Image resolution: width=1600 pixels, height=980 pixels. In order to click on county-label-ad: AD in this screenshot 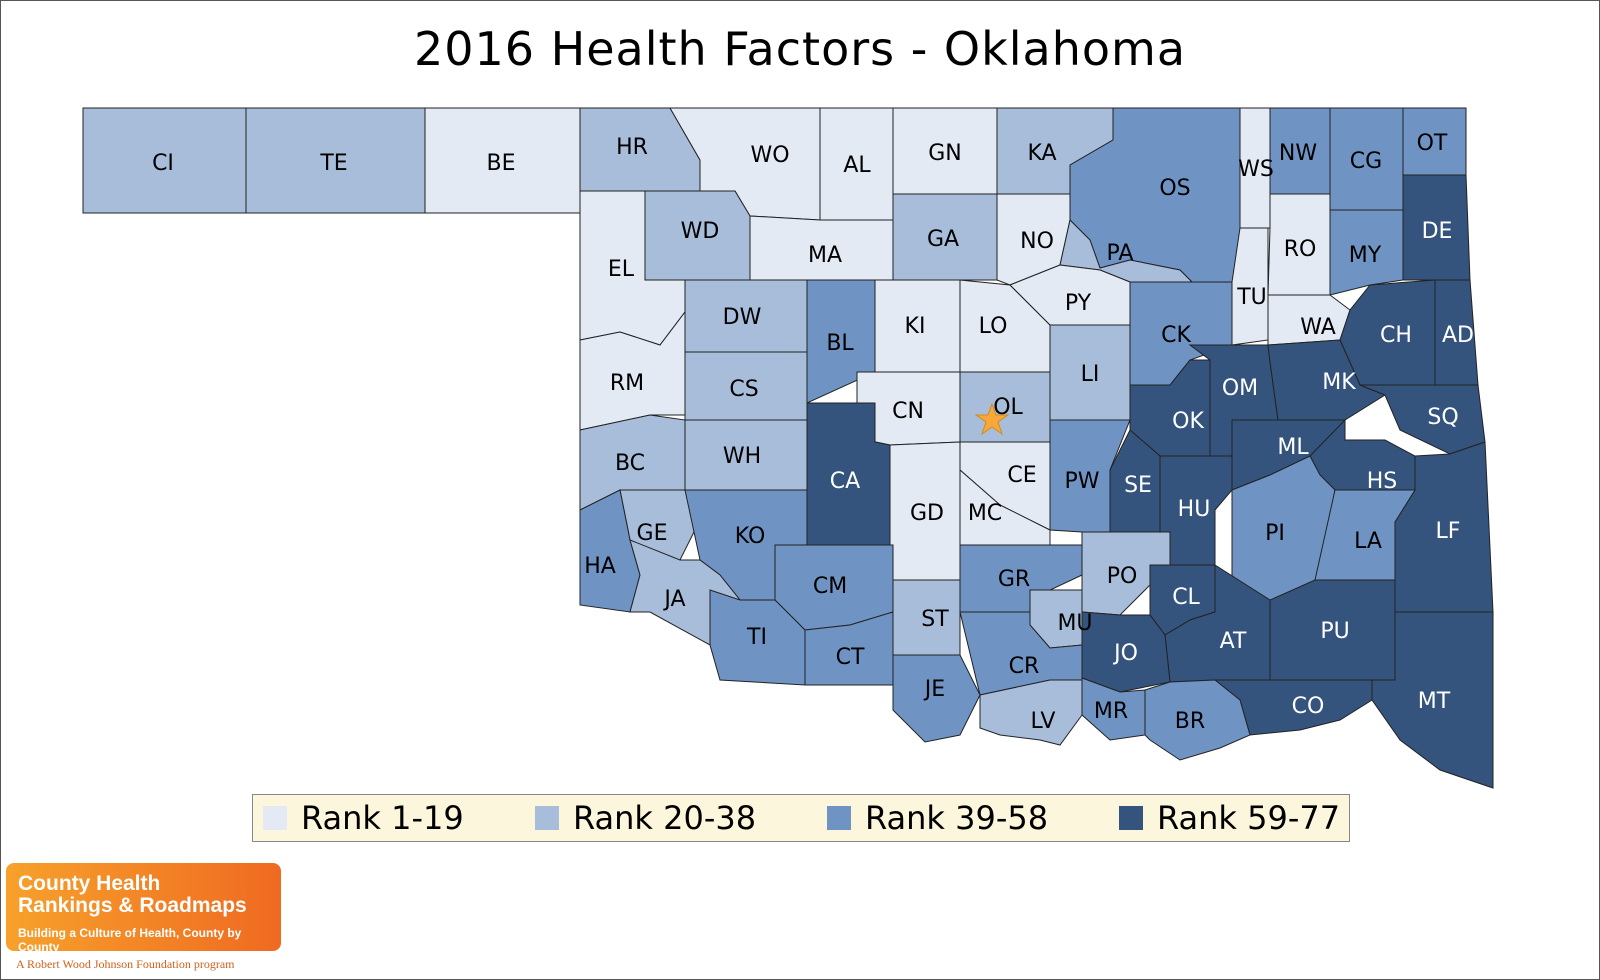, I will do `click(1458, 335)`.